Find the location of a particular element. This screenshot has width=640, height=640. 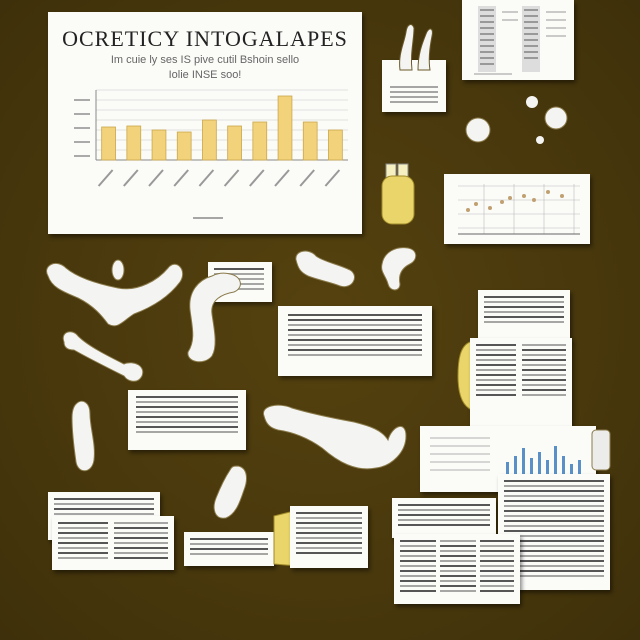

poster-subtitle-2: Iolie INSE soo! is located at coordinates (205, 75).